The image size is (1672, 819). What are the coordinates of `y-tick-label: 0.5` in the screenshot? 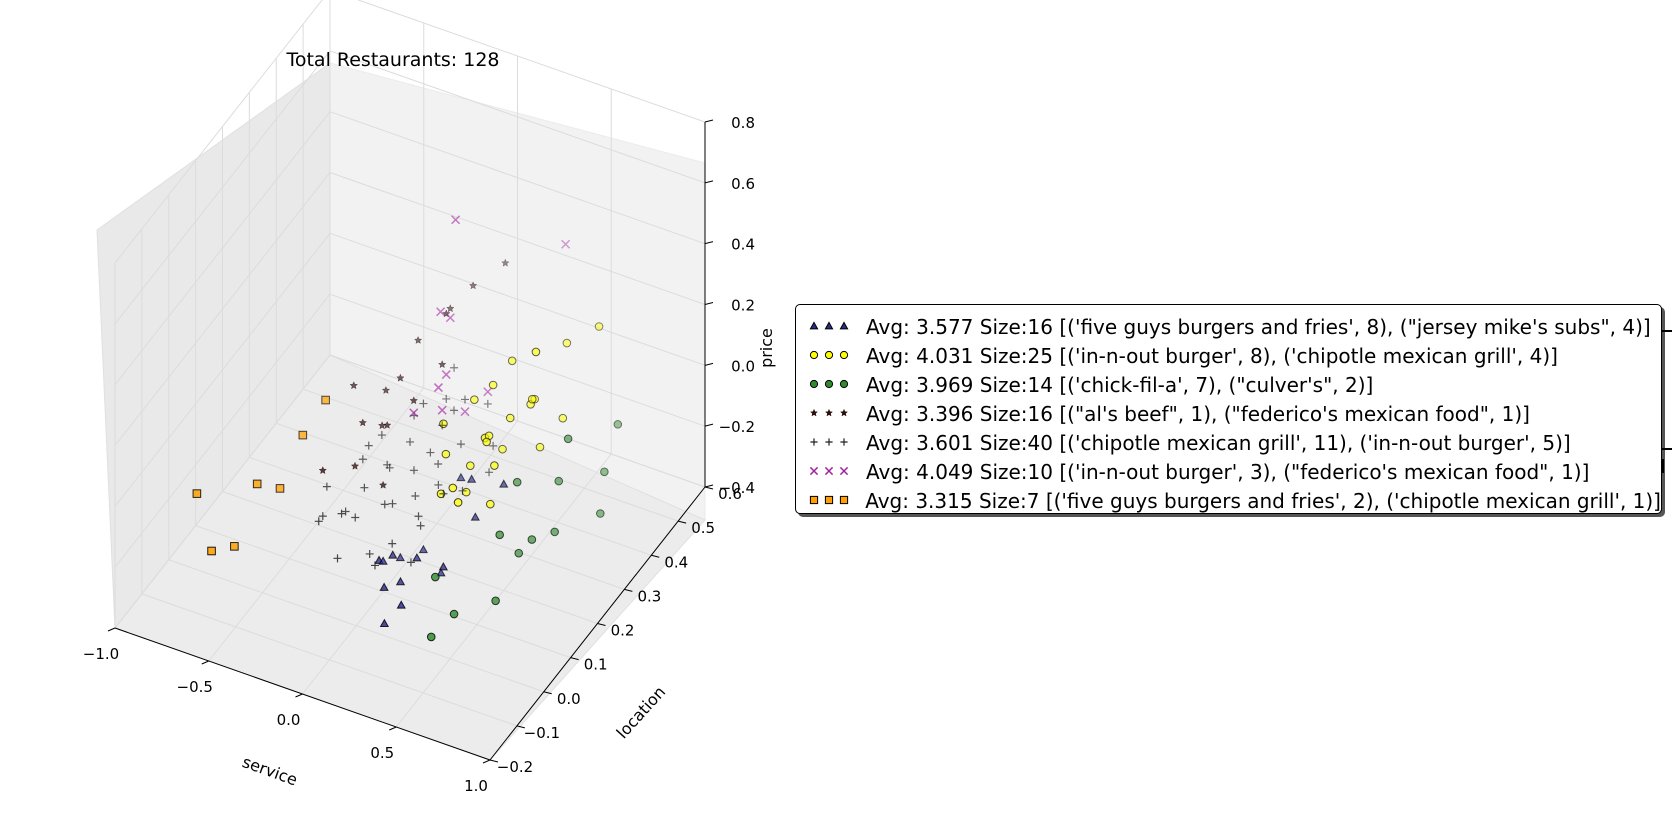 It's located at (703, 528).